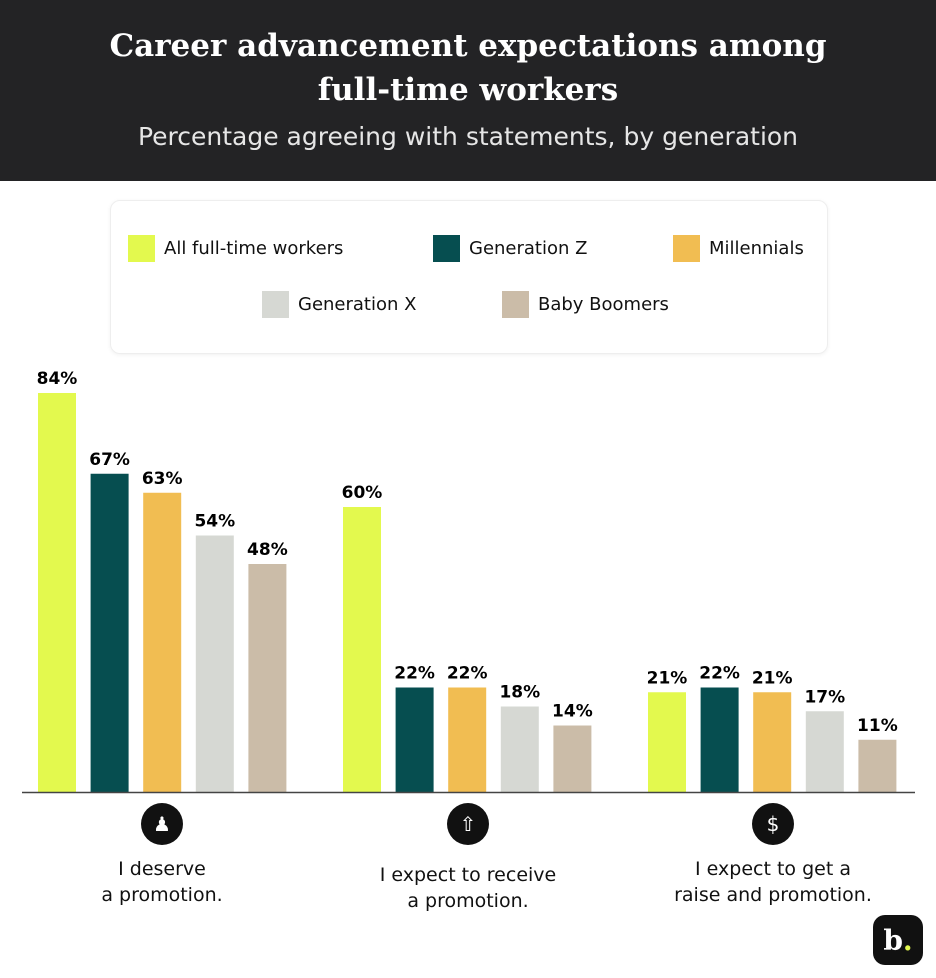  I want to click on rising-arrow-icon: ⇧, so click(468, 824).